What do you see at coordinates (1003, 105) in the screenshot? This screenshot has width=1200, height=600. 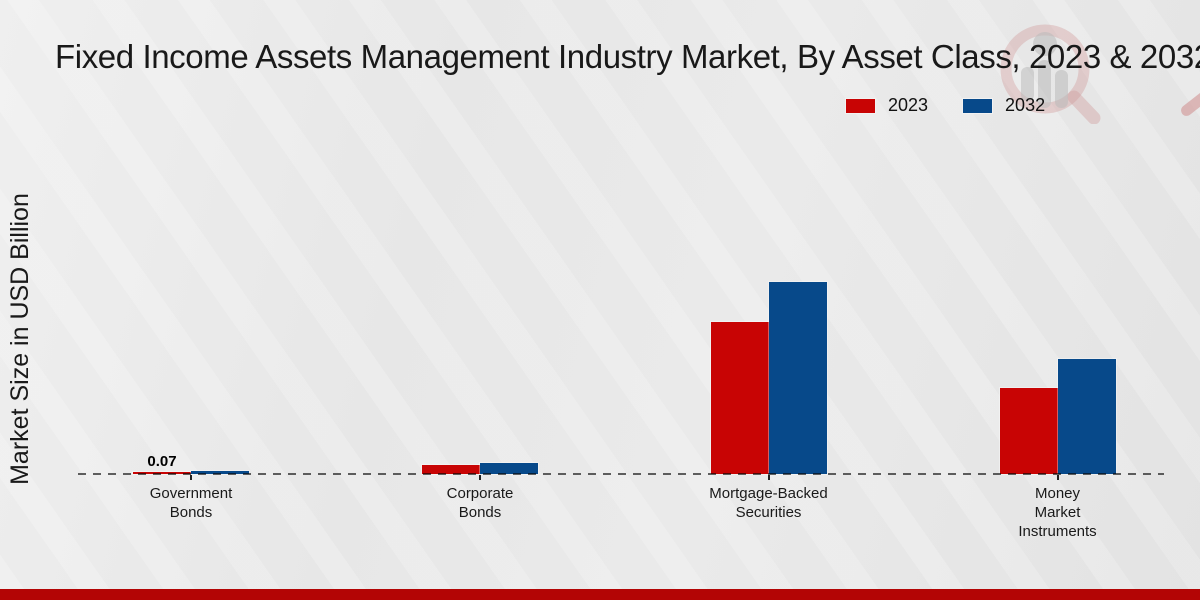 I see `legend-item-2032: 2032` at bounding box center [1003, 105].